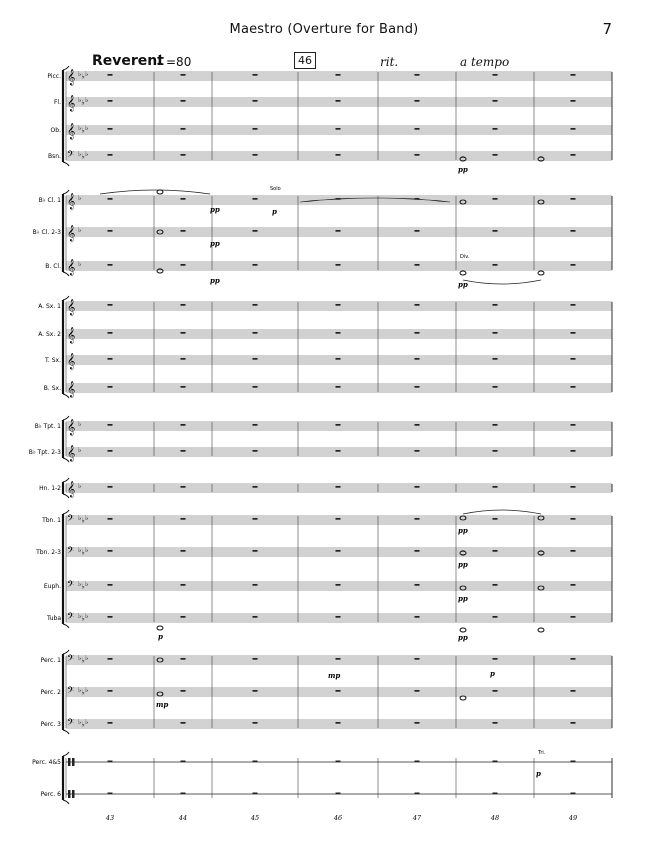 The image size is (648, 864). Describe the element at coordinates (128, 61) in the screenshot. I see `tempo-marking: Reverent` at that location.